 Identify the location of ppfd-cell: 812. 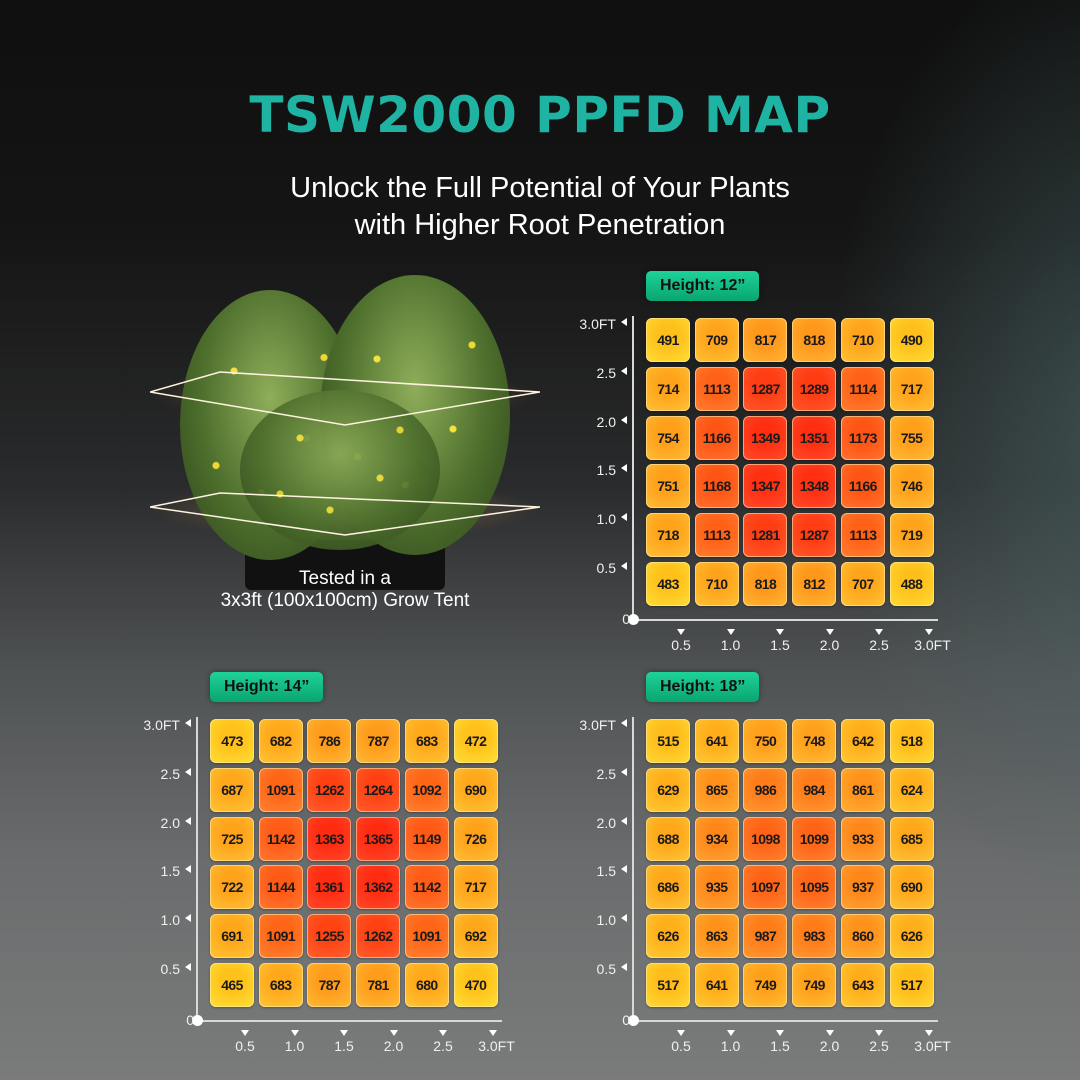
(814, 584).